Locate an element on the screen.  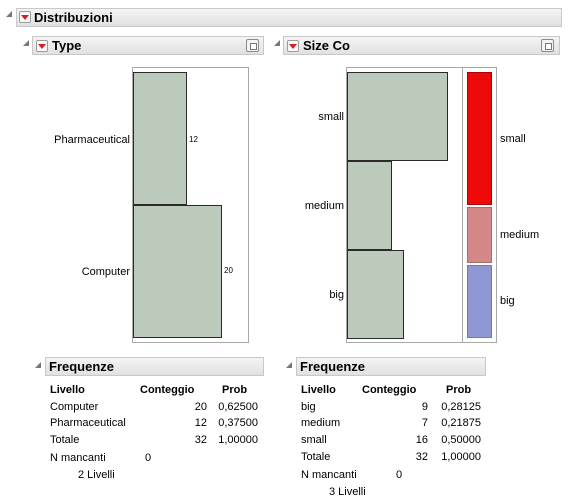
table-cell-count: 9 is located at coordinates (424, 407).